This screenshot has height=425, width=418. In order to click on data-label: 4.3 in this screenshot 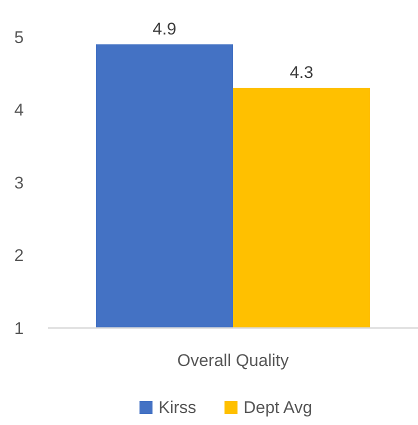, I will do `click(302, 72)`.